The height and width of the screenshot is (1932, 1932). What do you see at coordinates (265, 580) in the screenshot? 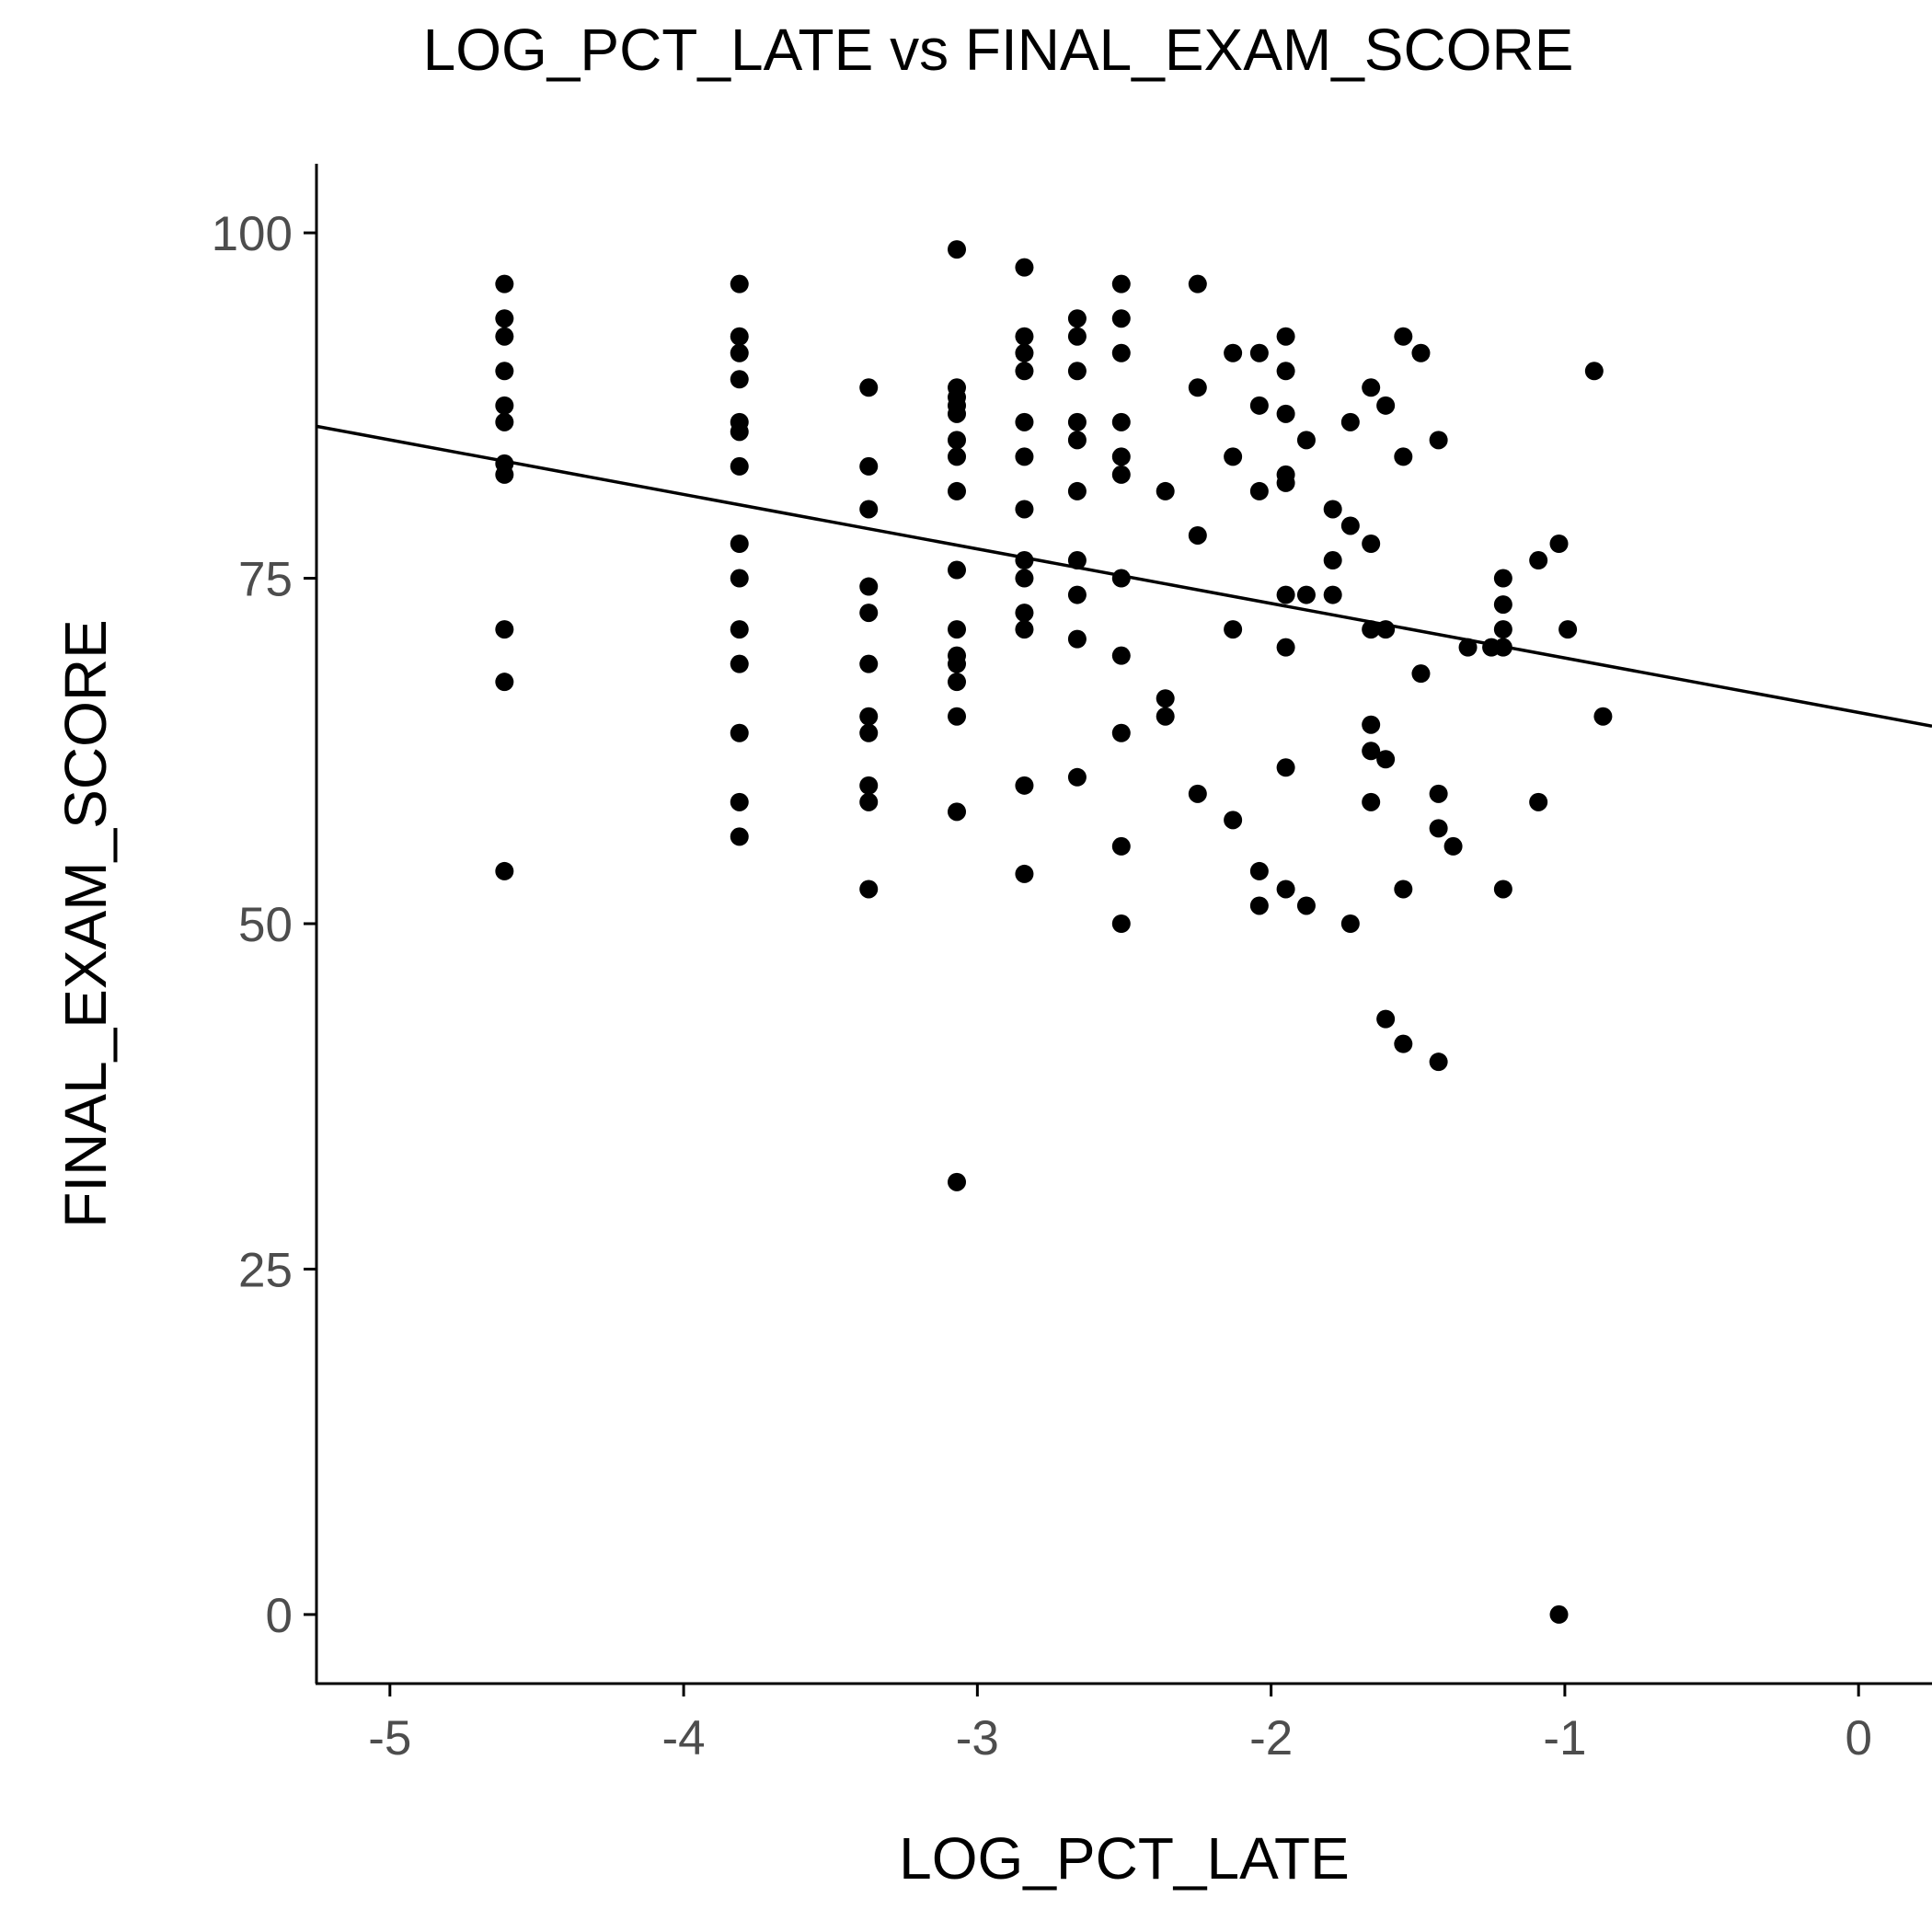
I see `y-tick-label: 75` at bounding box center [265, 580].